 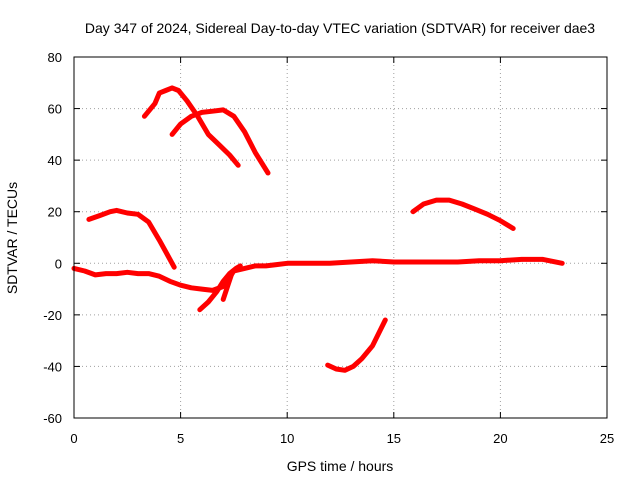 I want to click on x-tick-label: 15, so click(x=394, y=438).